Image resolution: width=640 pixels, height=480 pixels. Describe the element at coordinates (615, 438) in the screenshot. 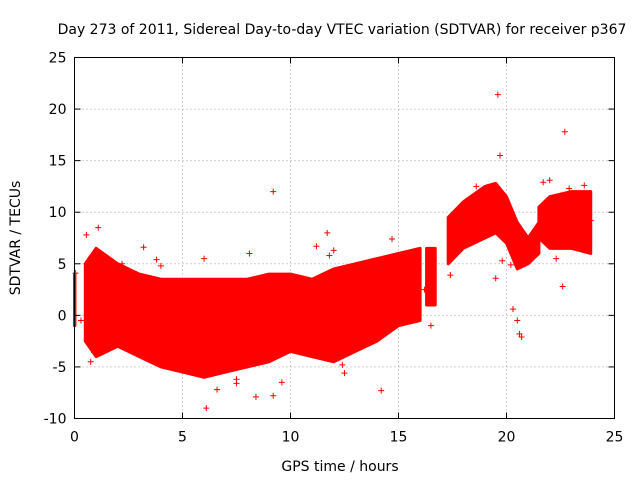

I see `x-tick-label: 25` at that location.